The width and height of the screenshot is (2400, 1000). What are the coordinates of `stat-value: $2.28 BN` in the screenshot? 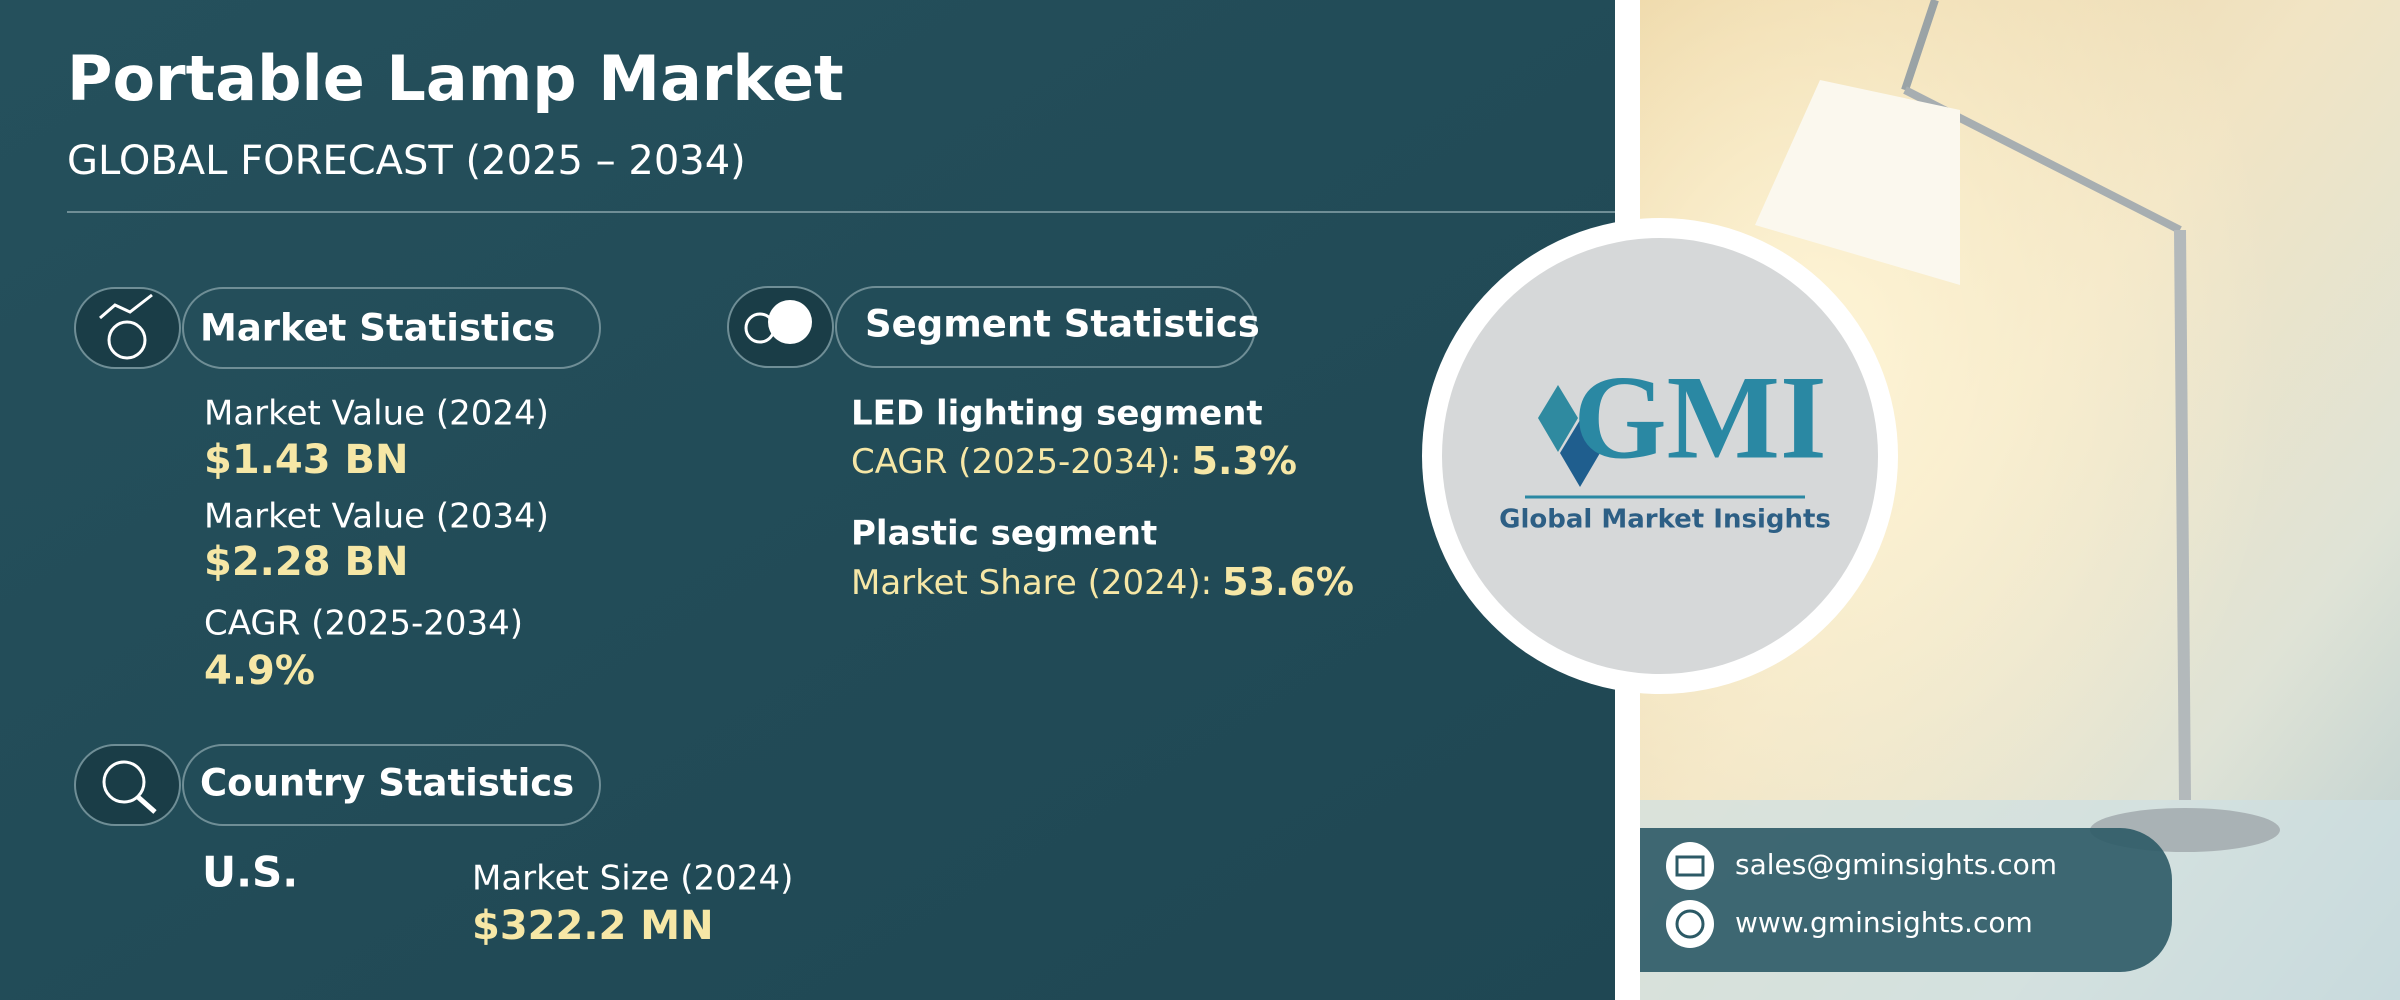 It's located at (306, 562).